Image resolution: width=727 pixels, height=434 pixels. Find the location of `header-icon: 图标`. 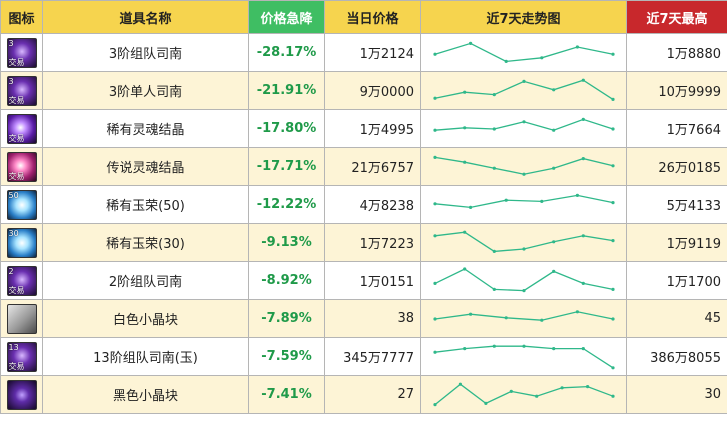

header-icon: 图标 is located at coordinates (21, 17).